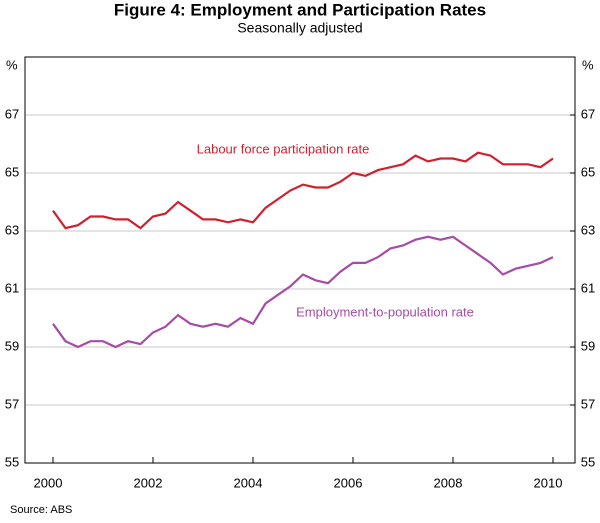 This screenshot has width=600, height=523. I want to click on y2-unit: %, so click(588, 64).